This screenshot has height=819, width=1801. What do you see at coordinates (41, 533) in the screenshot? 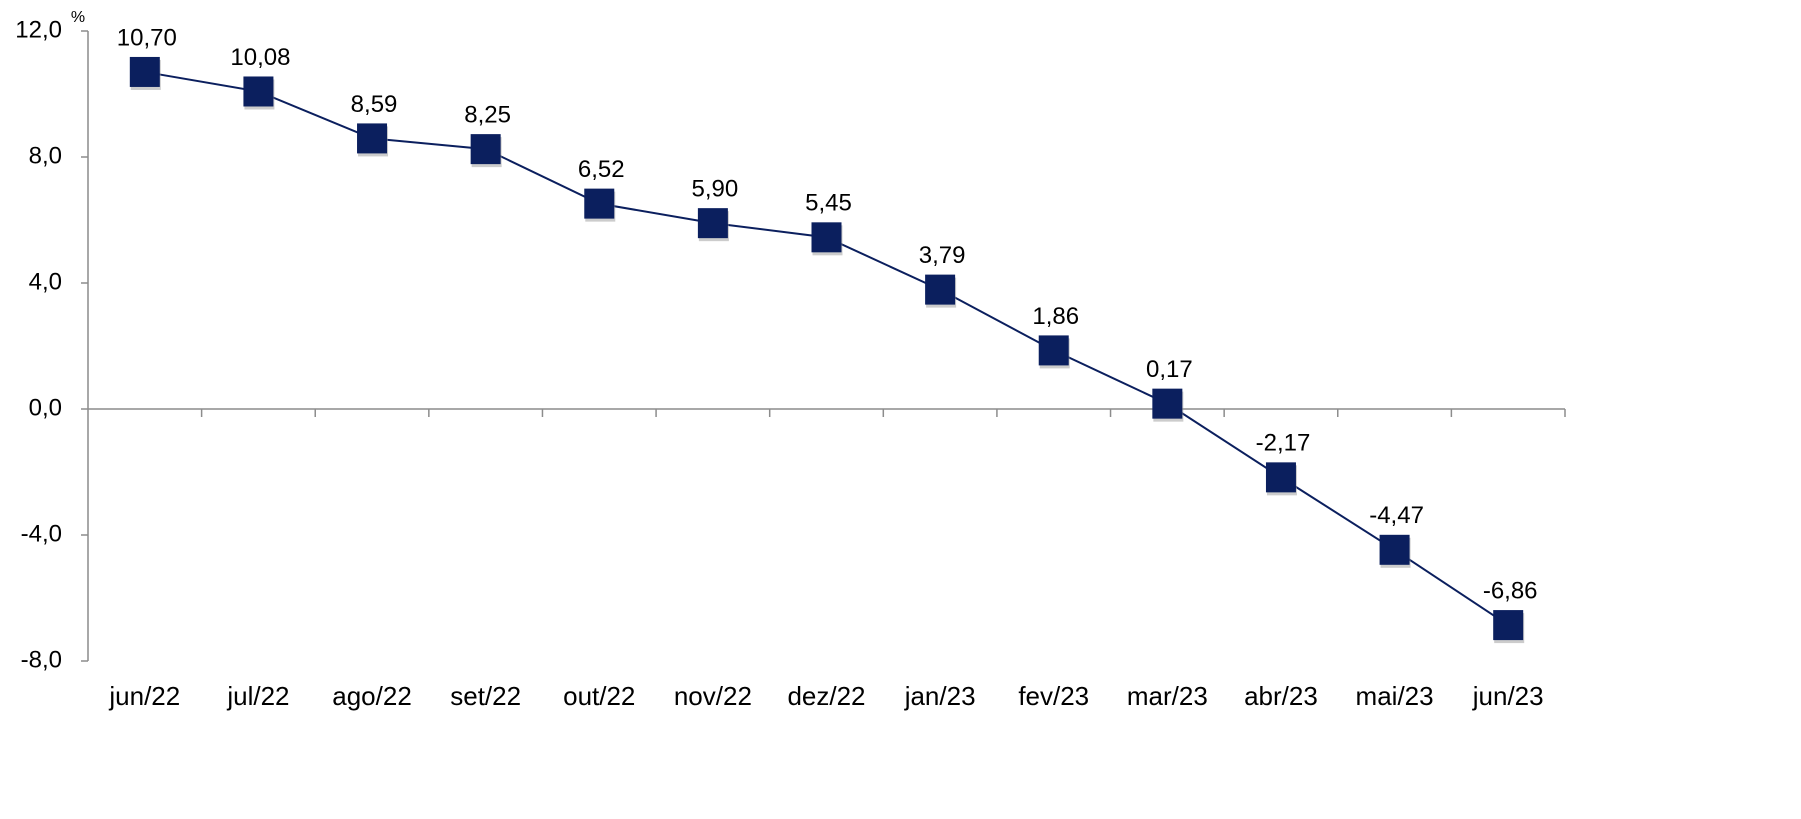
I see `y-tick-label: -4,0` at bounding box center [41, 533].